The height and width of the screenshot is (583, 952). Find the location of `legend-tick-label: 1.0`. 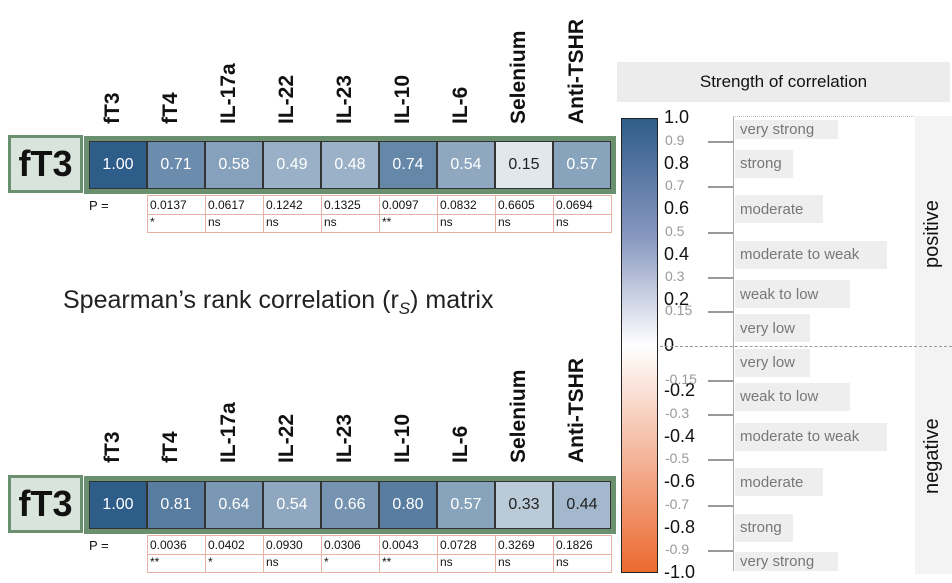

legend-tick-label: 1.0 is located at coordinates (677, 117).